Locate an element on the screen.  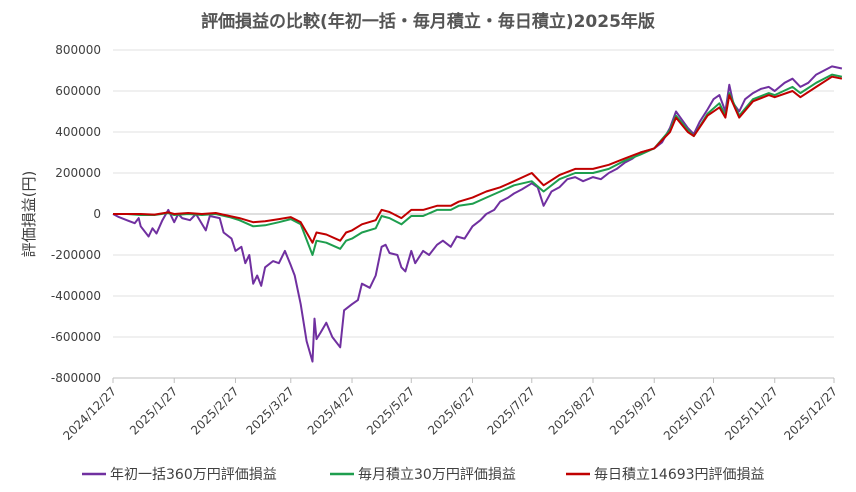
y-tick-label: 200000 is located at coordinates (78, 173).